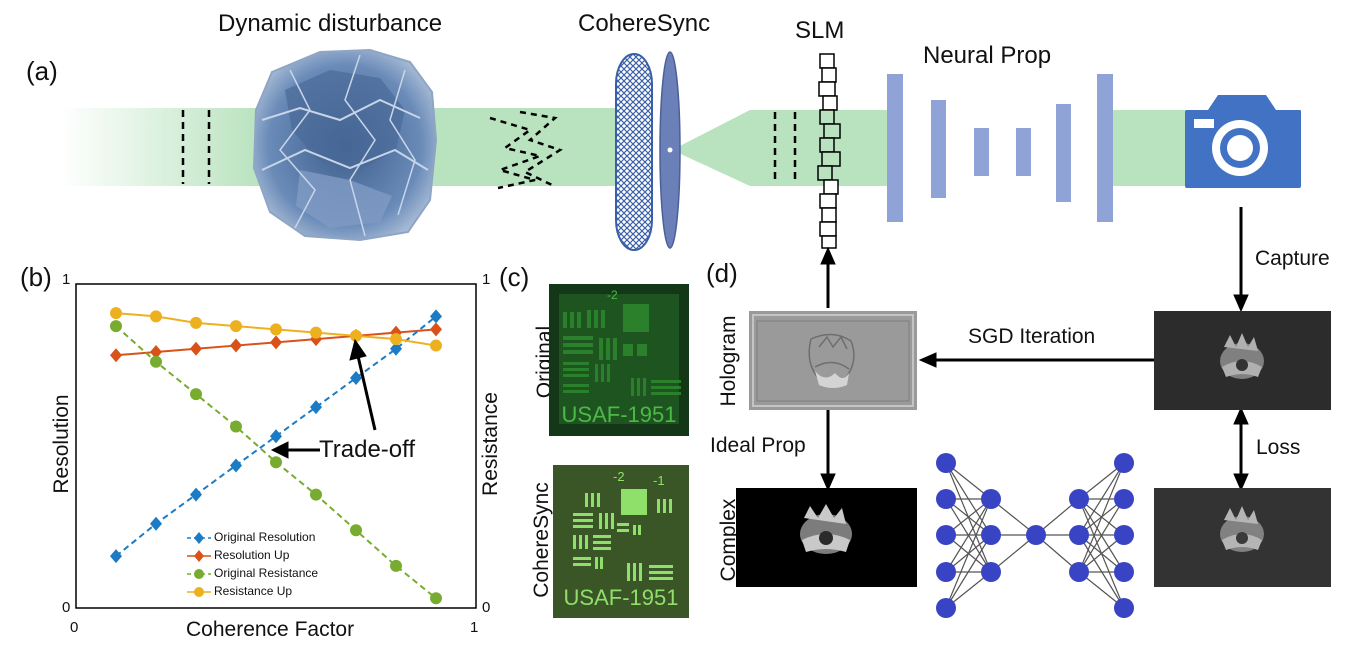 The height and width of the screenshot is (651, 1347). I want to click on y-tick-right-top: 1, so click(486, 279).